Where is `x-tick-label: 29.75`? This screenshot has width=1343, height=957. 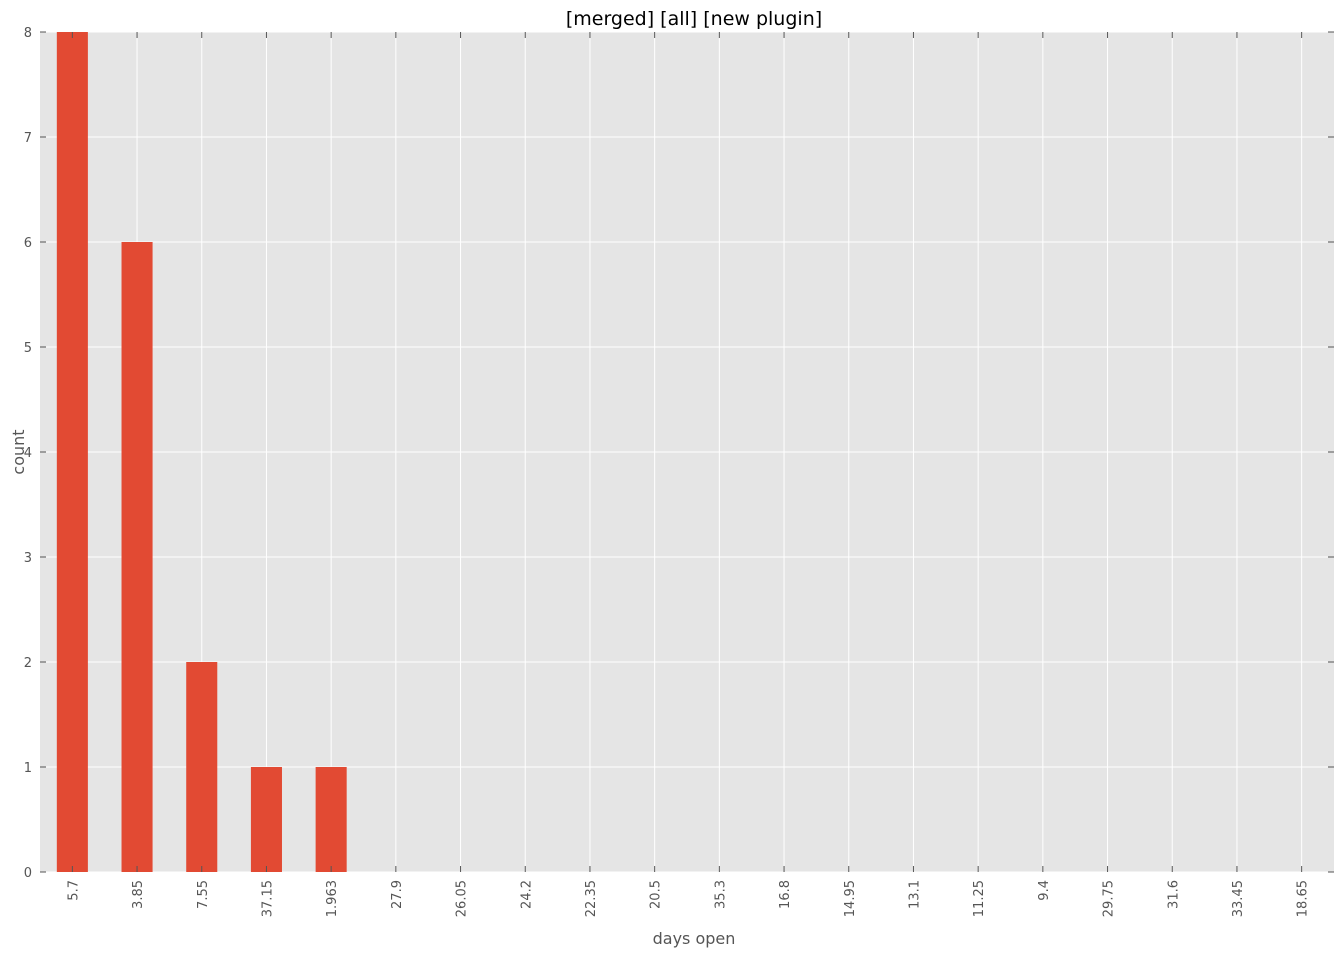 x-tick-label: 29.75 is located at coordinates (1109, 898).